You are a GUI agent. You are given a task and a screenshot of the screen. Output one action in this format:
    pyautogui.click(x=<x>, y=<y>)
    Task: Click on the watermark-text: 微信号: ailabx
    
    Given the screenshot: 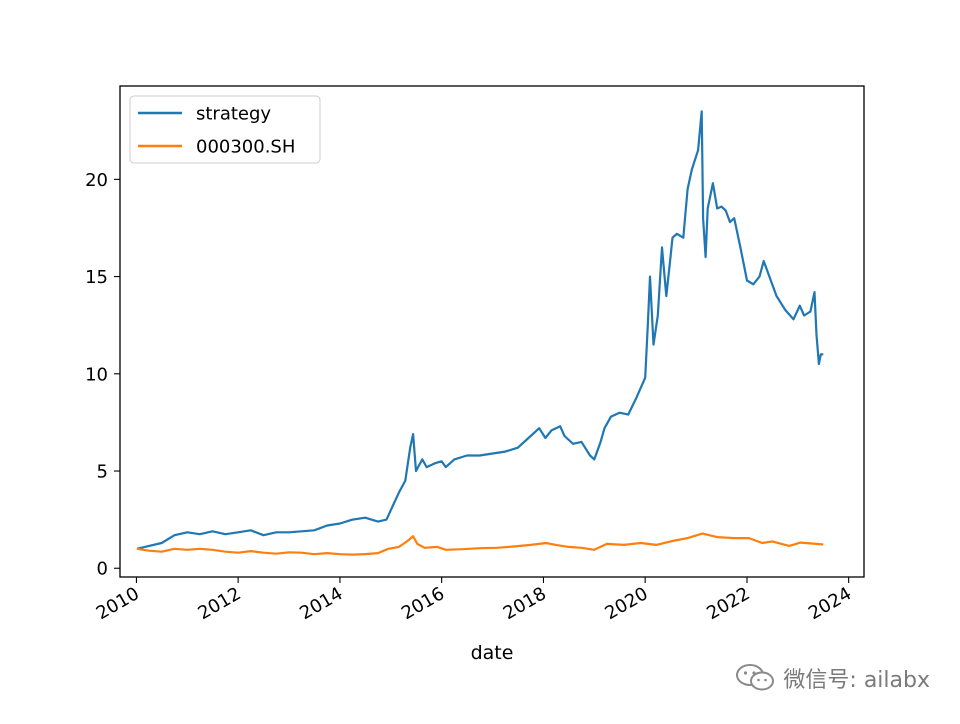 What is the action you would take?
    pyautogui.click(x=856, y=680)
    